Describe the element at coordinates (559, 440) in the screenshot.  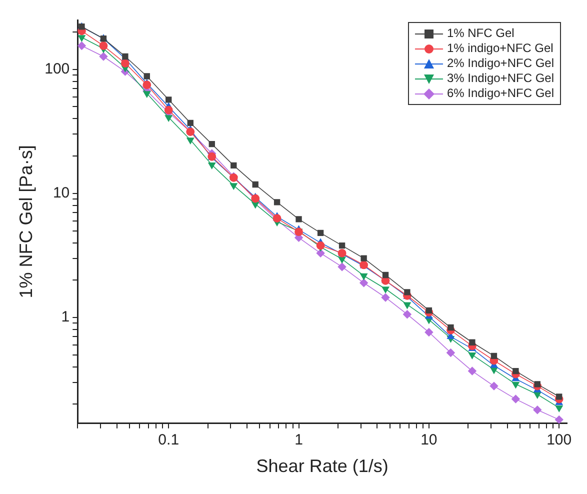
I see `x-tick-label: 100` at that location.